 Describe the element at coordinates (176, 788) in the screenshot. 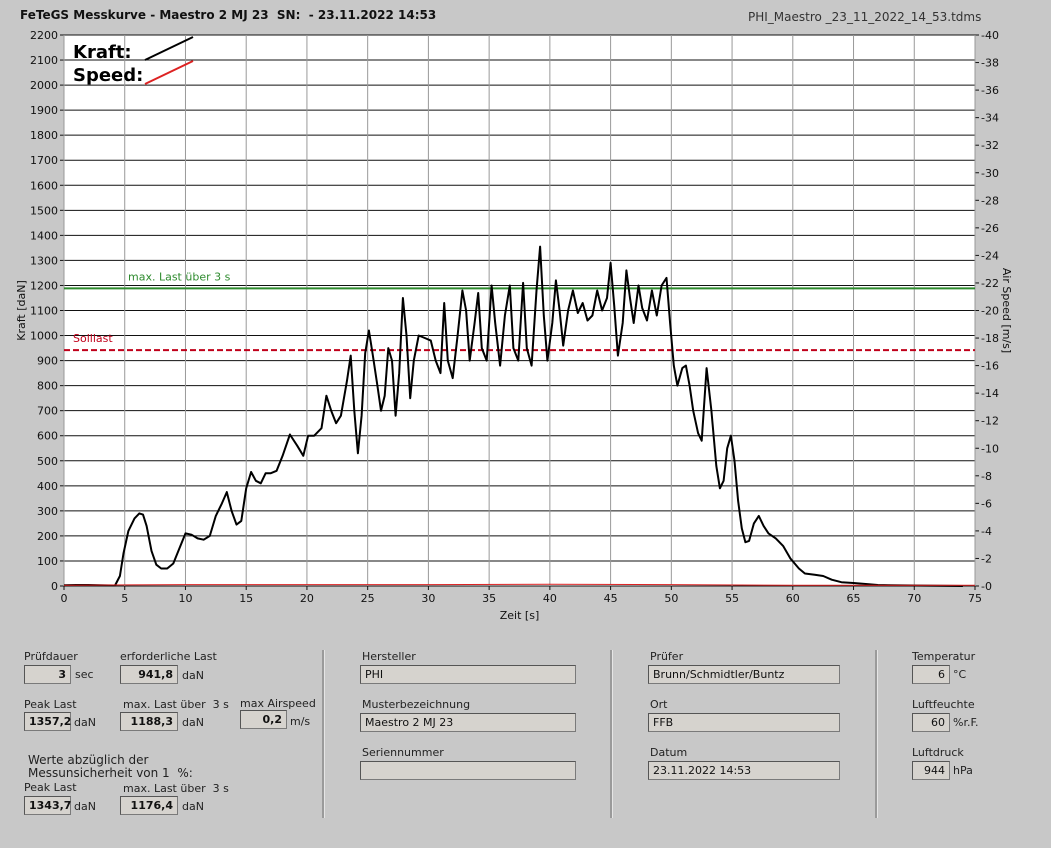

I see `max-last-2-label: max. Last über 3 s` at that location.